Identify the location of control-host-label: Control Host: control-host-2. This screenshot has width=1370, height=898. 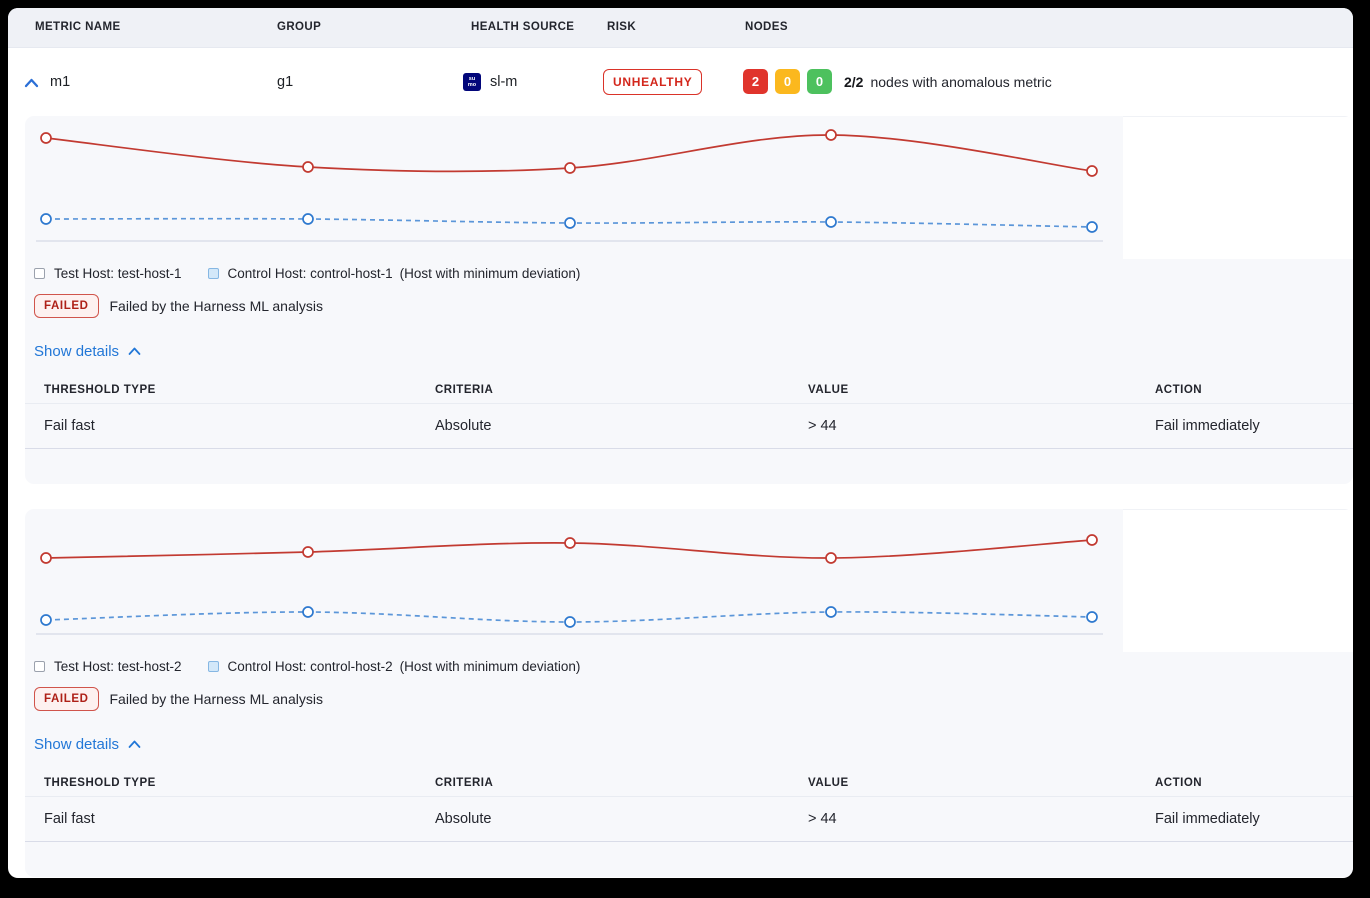
(310, 666).